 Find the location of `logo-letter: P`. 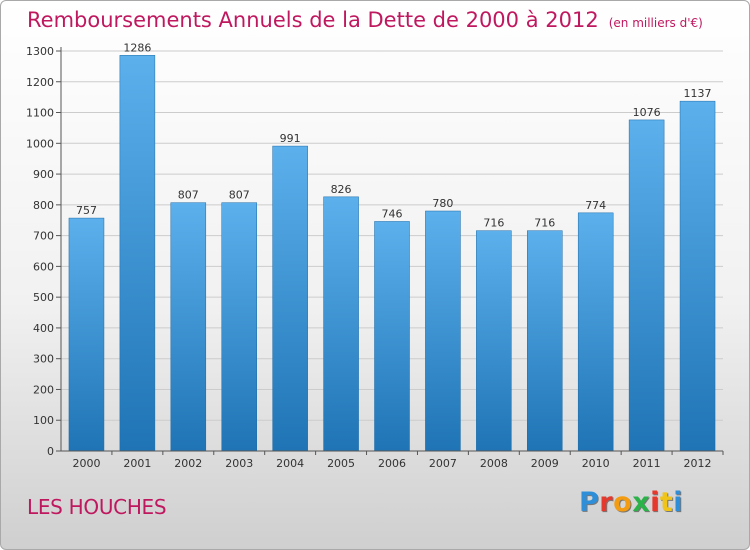

logo-letter: P is located at coordinates (589, 502).